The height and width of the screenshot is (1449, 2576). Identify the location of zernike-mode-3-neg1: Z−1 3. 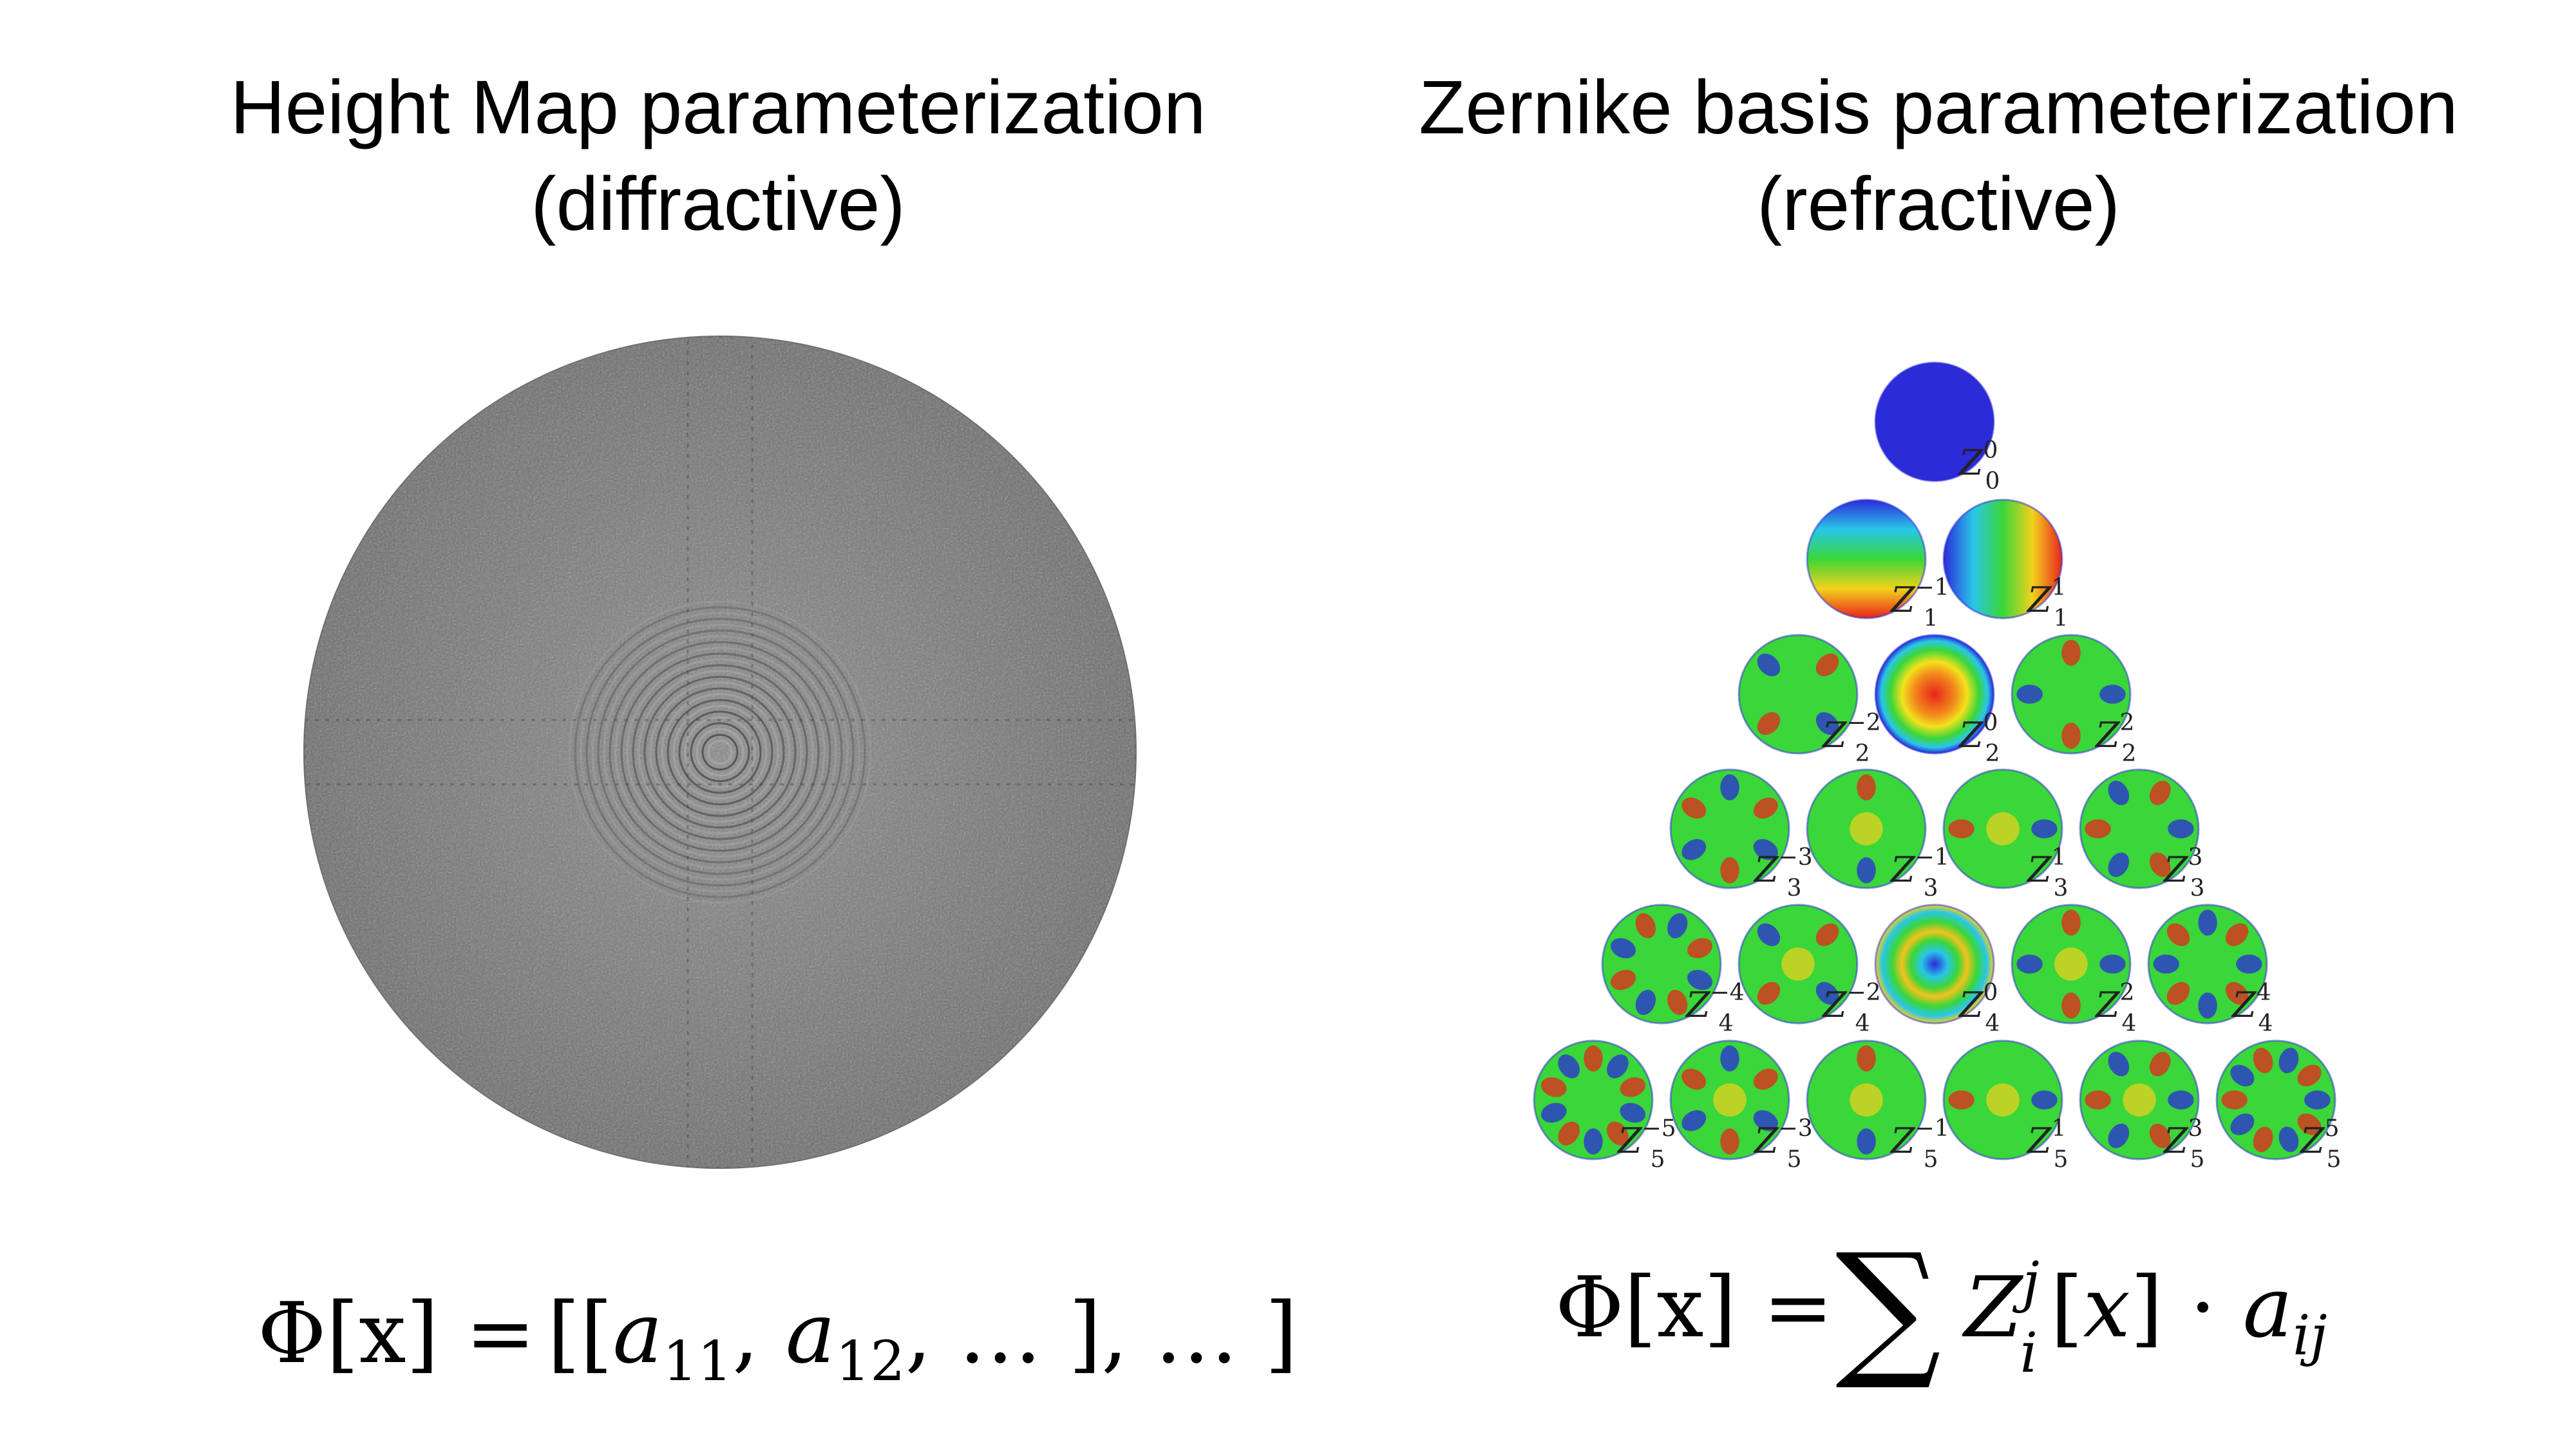
(1878, 835).